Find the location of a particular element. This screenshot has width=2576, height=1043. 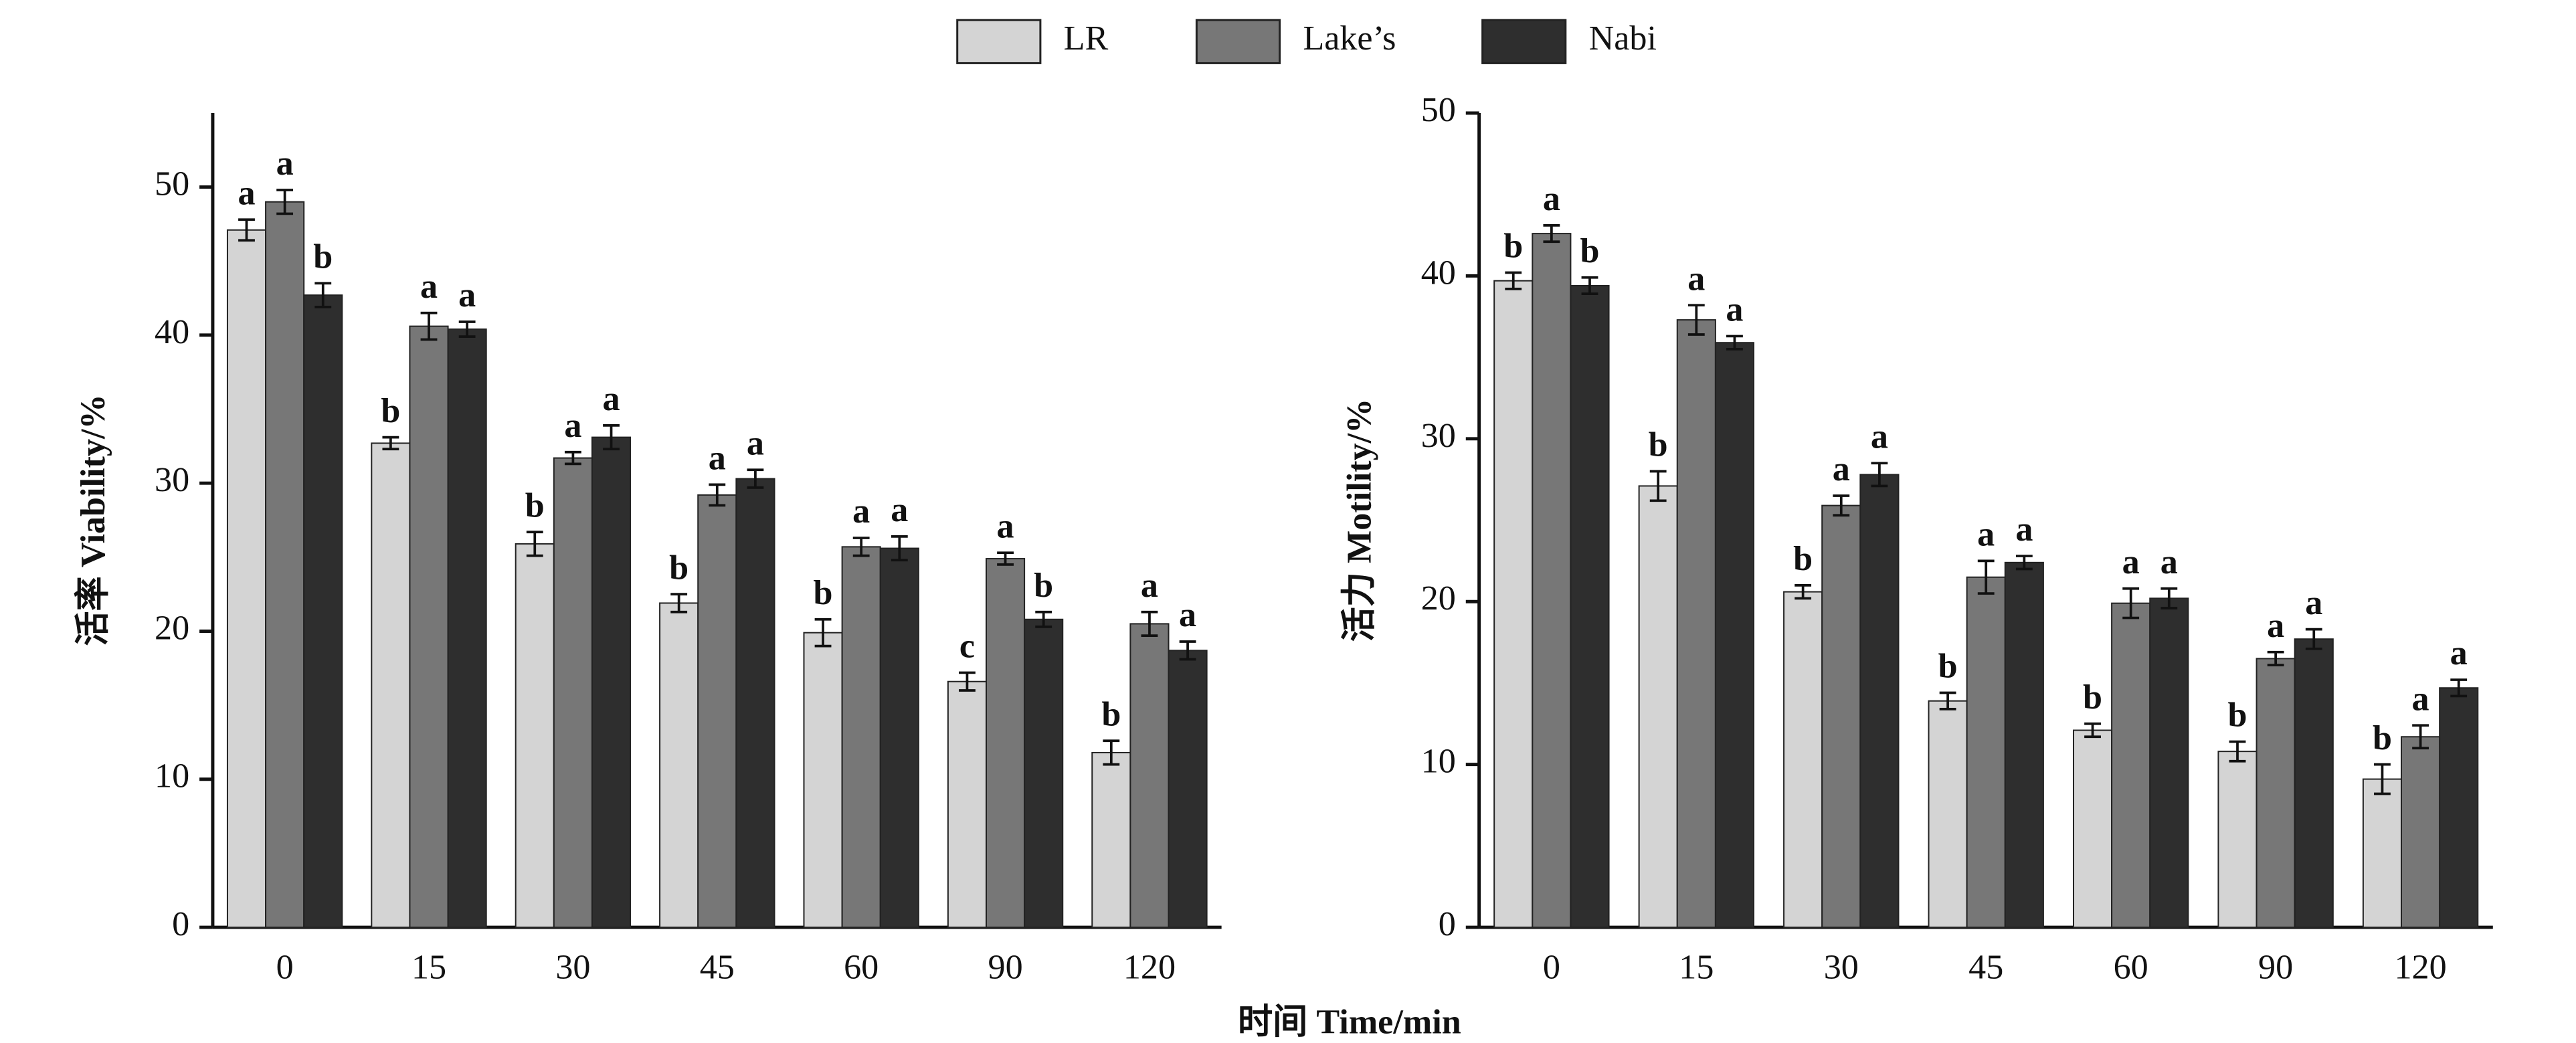

legend-label: LR is located at coordinates (1086, 38).